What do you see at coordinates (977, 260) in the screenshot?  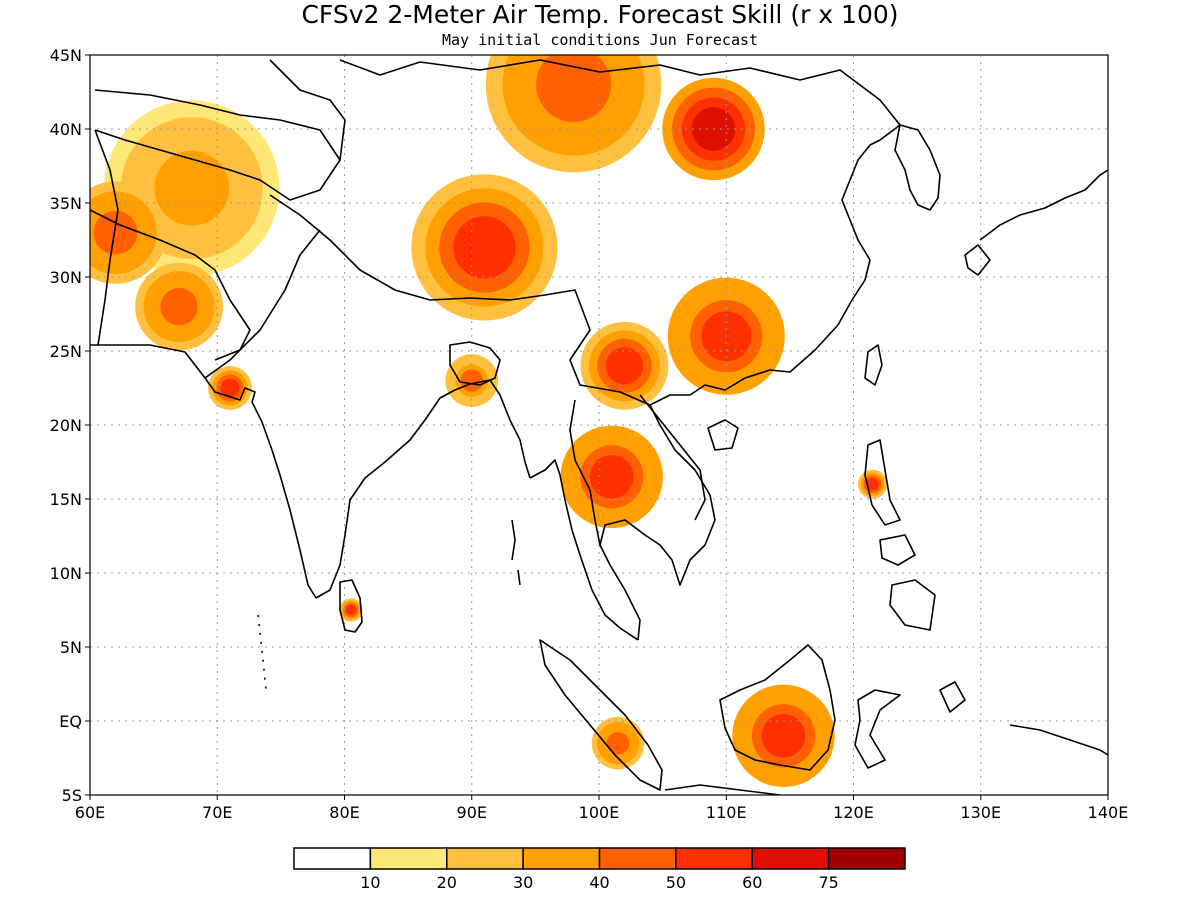 I see `coastline-japan-south` at bounding box center [977, 260].